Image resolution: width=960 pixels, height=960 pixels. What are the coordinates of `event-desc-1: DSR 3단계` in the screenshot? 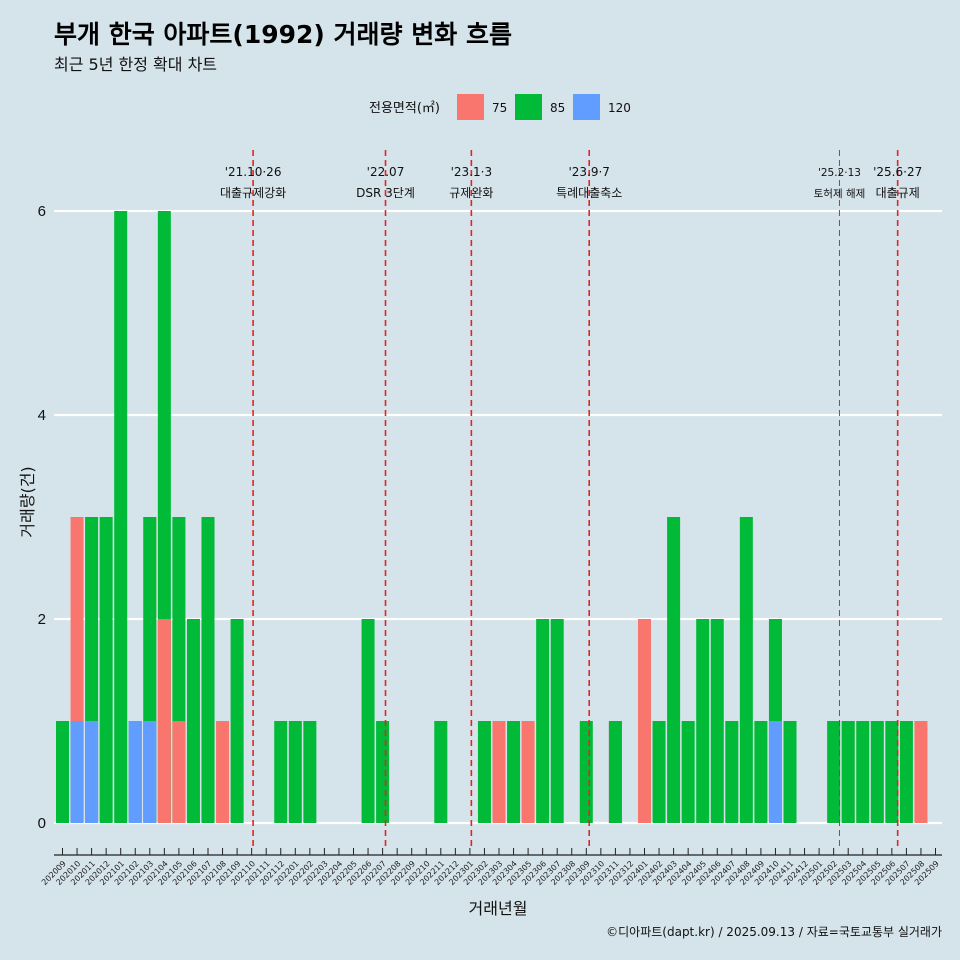 It's located at (385, 193).